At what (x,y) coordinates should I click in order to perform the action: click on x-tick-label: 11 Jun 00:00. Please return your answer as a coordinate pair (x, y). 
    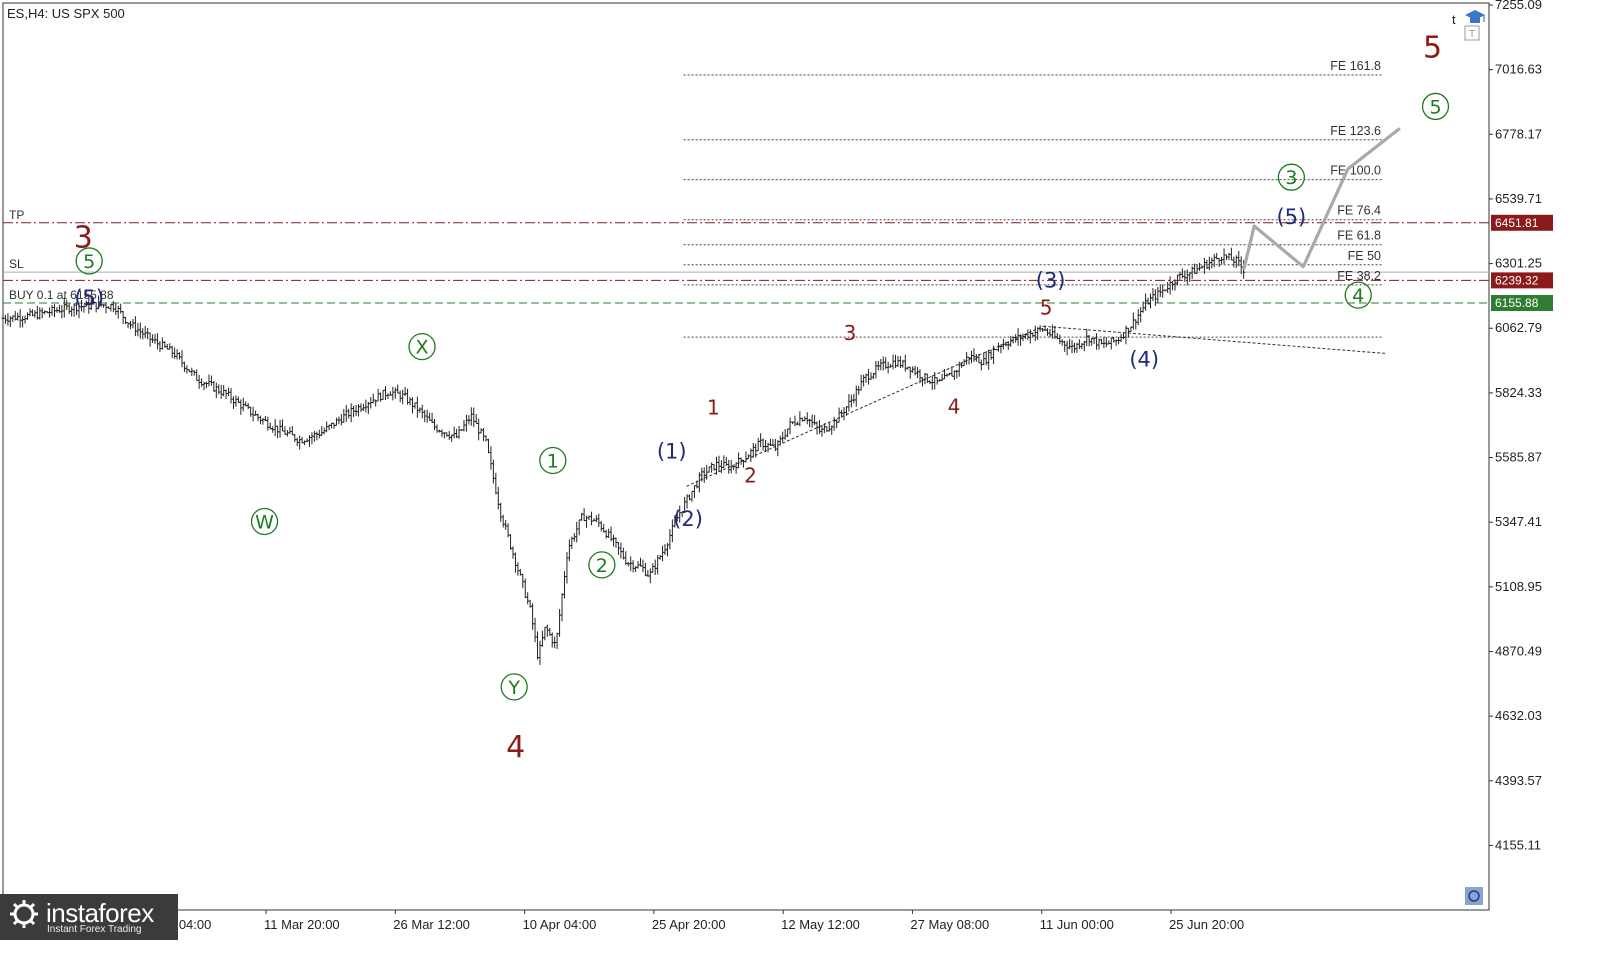
    Looking at the image, I should click on (1077, 924).